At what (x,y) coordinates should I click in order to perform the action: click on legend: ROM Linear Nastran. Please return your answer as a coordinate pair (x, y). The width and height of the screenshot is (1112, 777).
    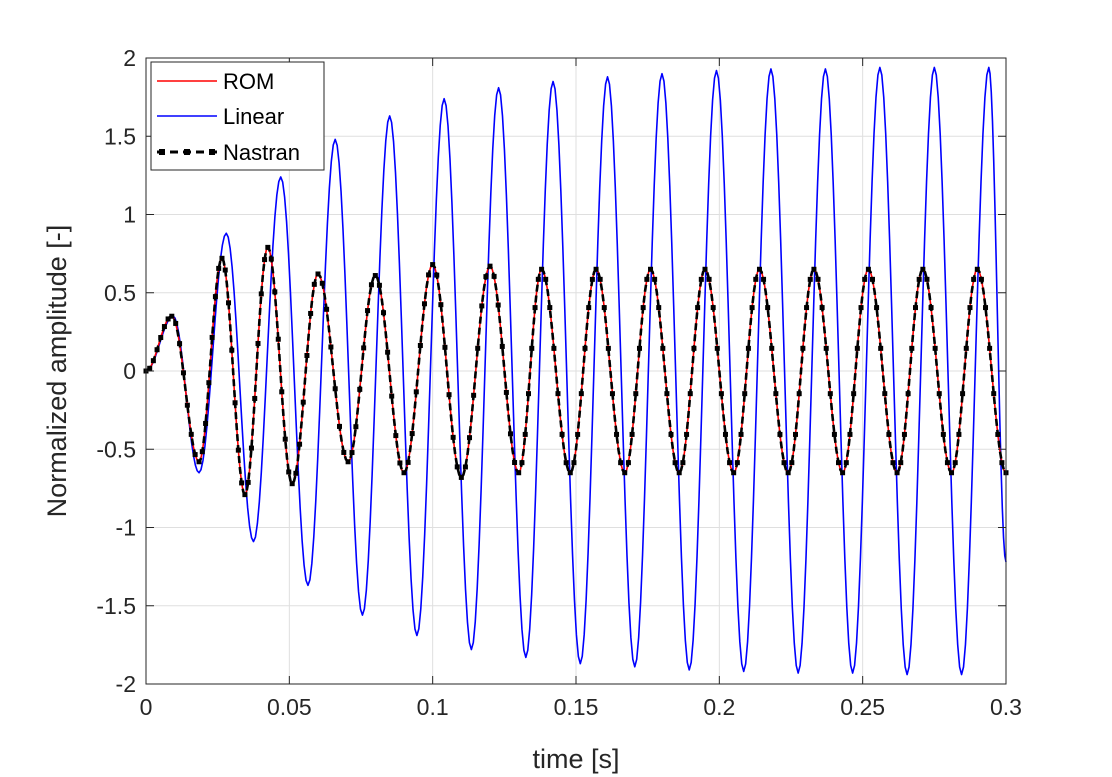
    Looking at the image, I should click on (237, 116).